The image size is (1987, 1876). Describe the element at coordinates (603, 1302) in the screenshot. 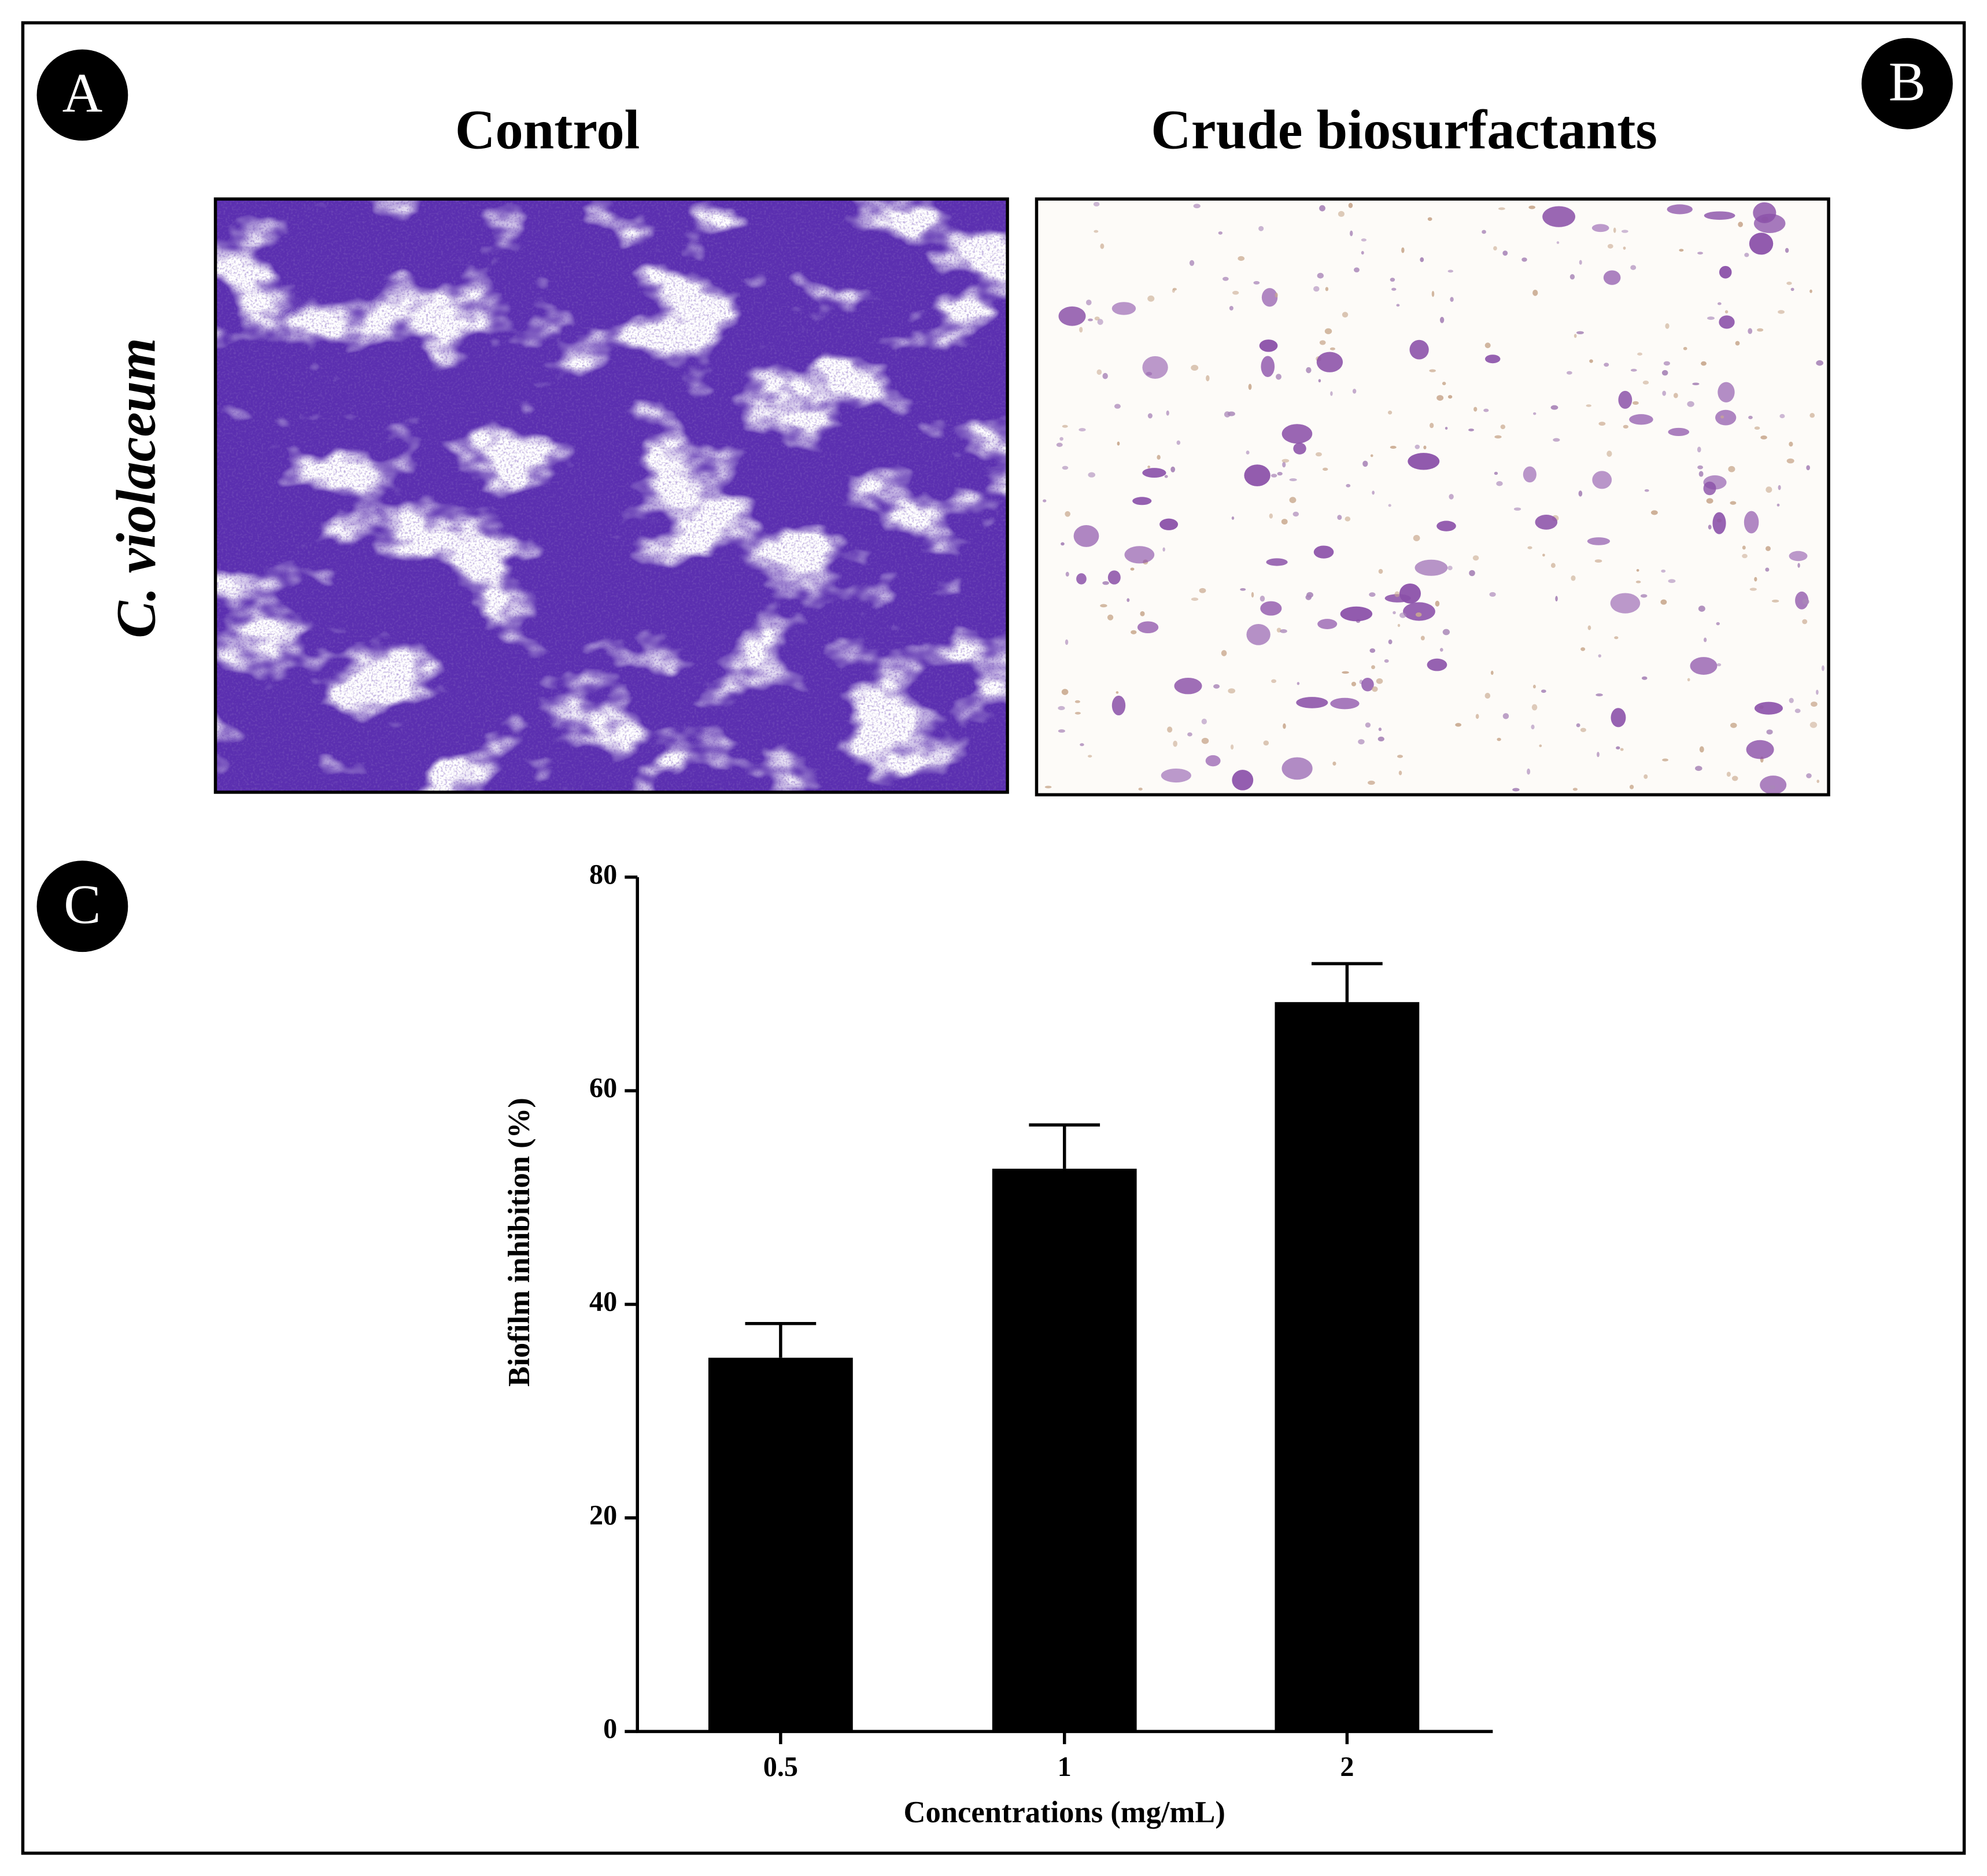

I see `y-tick-label: 40` at that location.